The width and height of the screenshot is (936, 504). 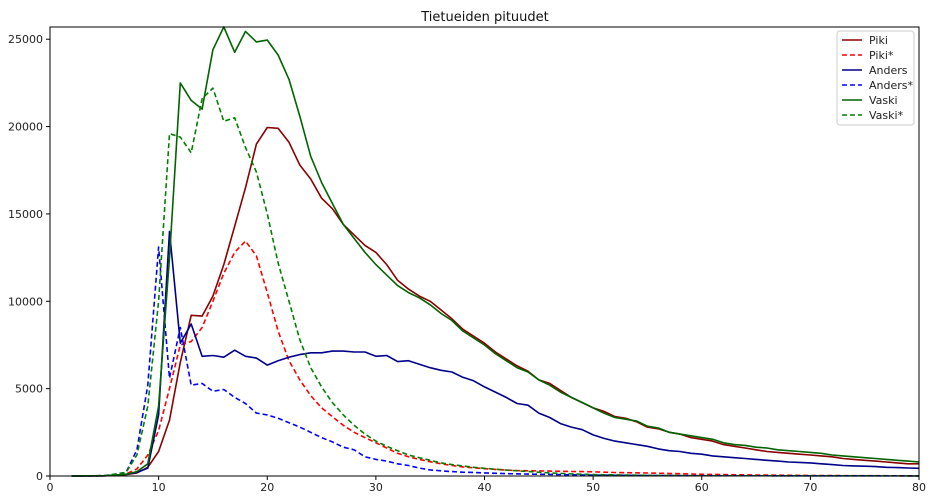 I want to click on legend-box, so click(x=875, y=78).